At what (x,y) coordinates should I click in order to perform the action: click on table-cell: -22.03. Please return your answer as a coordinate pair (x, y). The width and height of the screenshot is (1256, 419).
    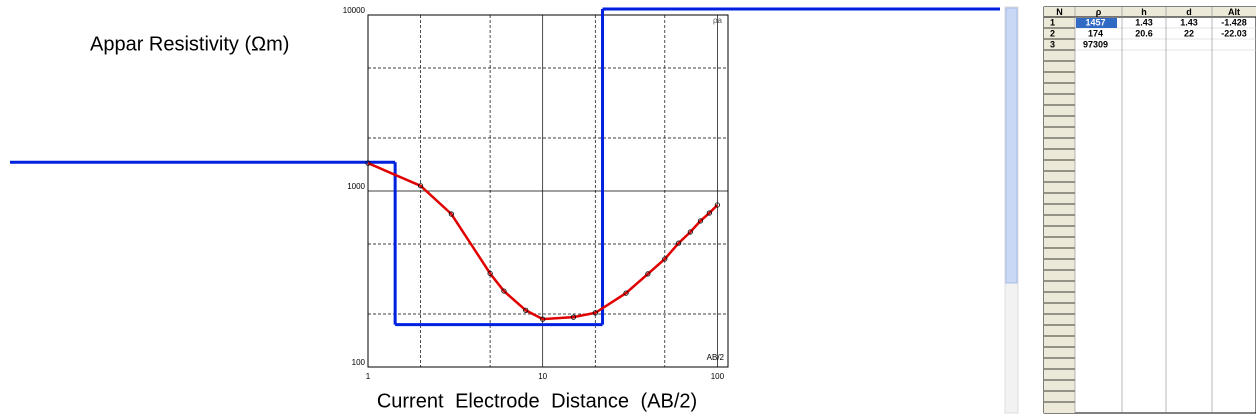
    Looking at the image, I should click on (1234, 33).